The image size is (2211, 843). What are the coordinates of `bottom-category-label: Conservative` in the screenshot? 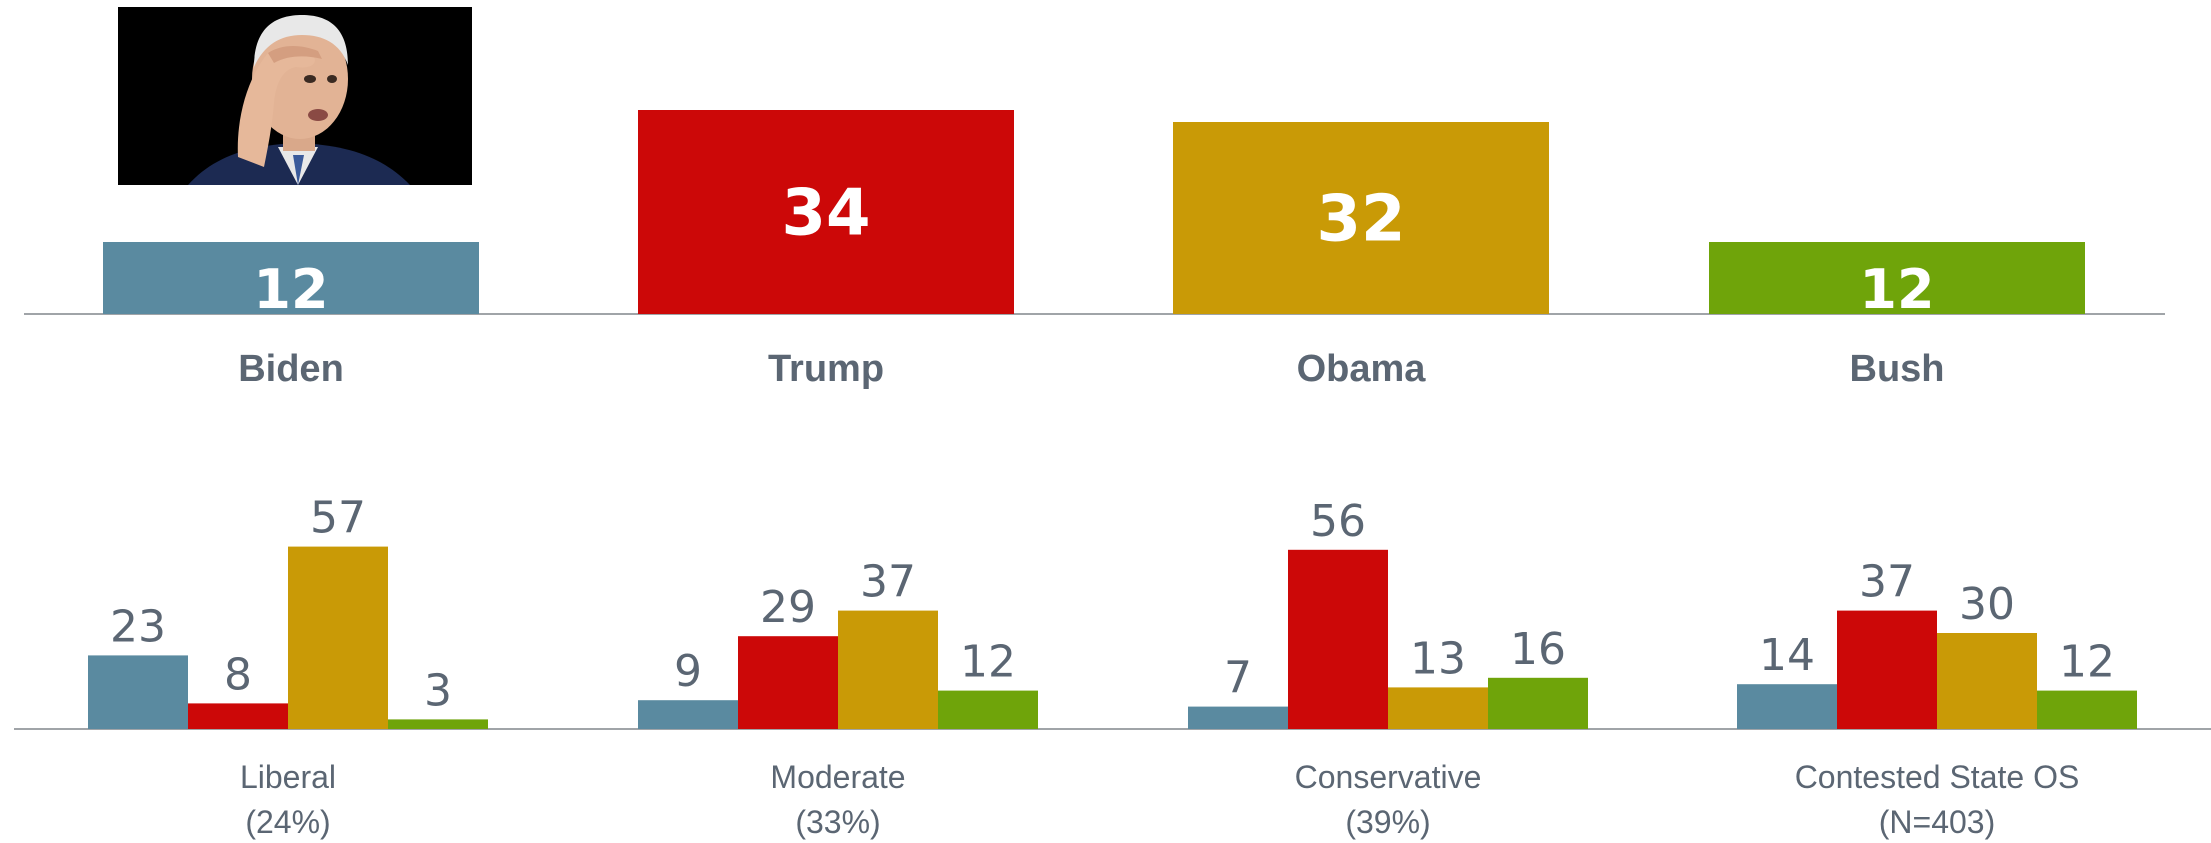 It's located at (1388, 777).